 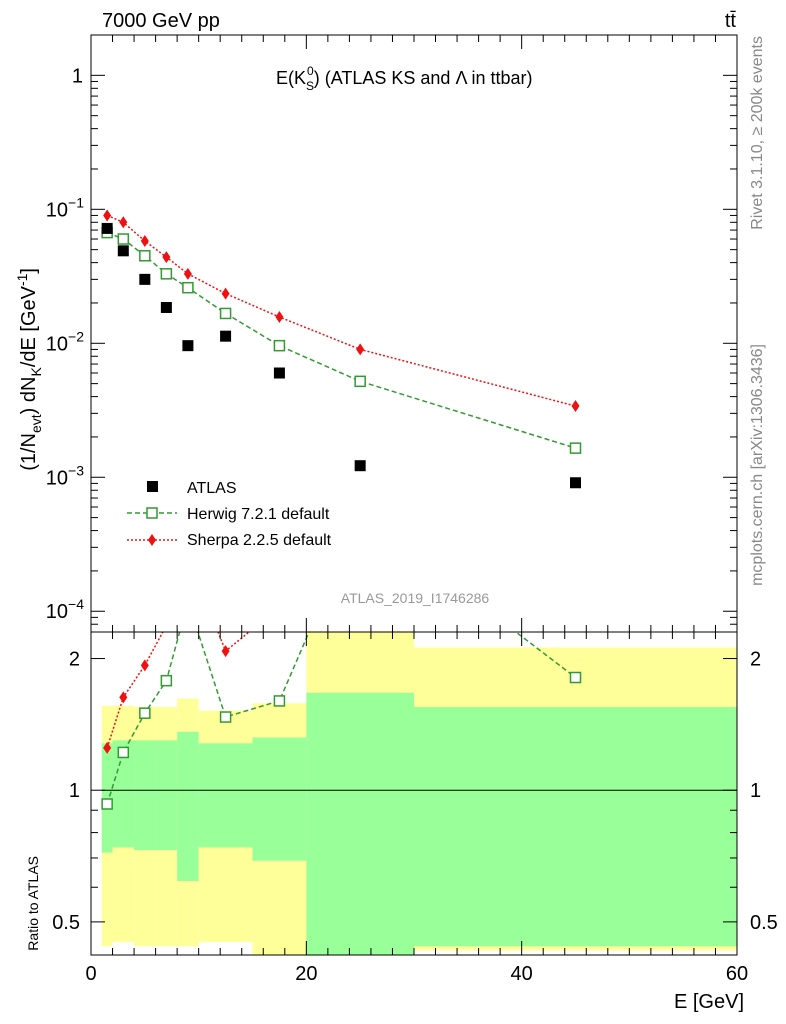 I want to click on main-y-tick-label: 1, so click(x=77, y=76).